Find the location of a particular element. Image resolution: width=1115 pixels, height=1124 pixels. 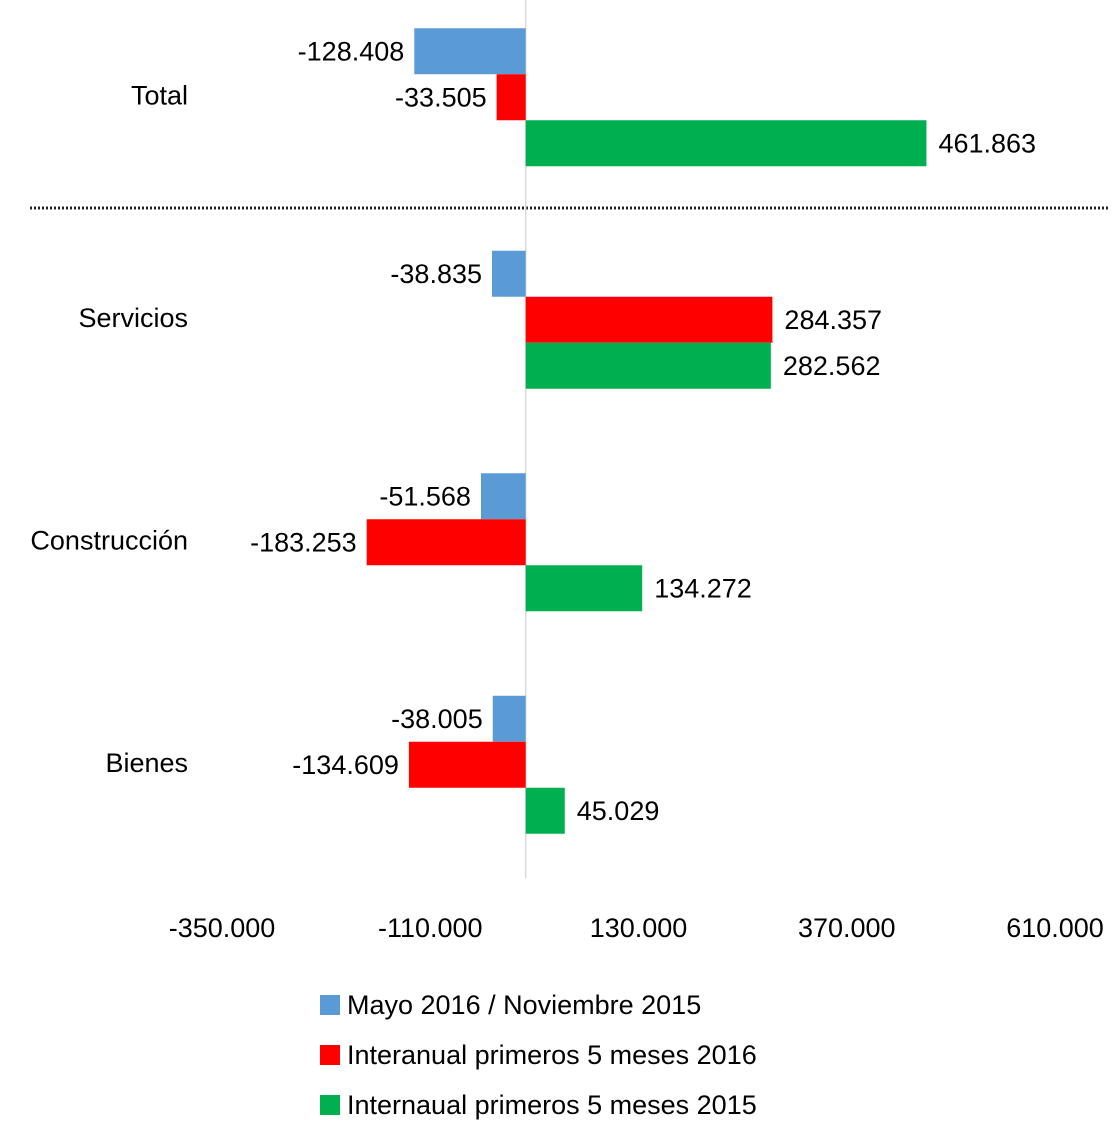

legend-label: Mayo 2016 / Noviembre 2015 is located at coordinates (524, 1005).